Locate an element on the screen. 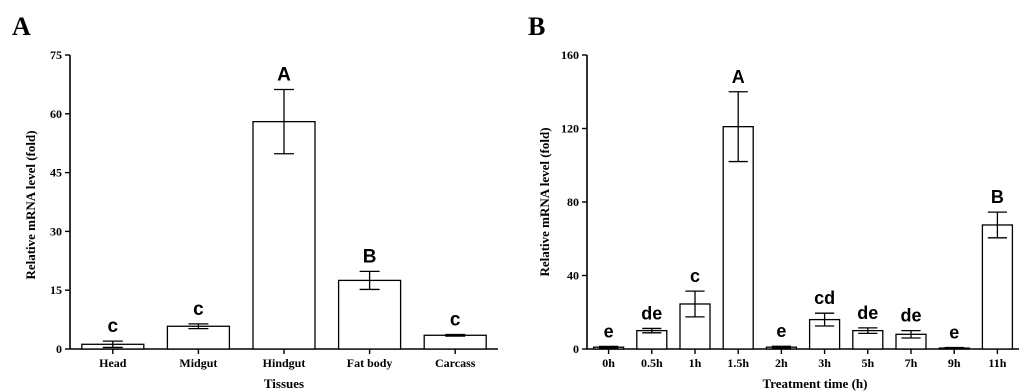 Image resolution: width=1020 pixels, height=391 pixels. panel-a-x-tick-label: Midgut is located at coordinates (198, 363).